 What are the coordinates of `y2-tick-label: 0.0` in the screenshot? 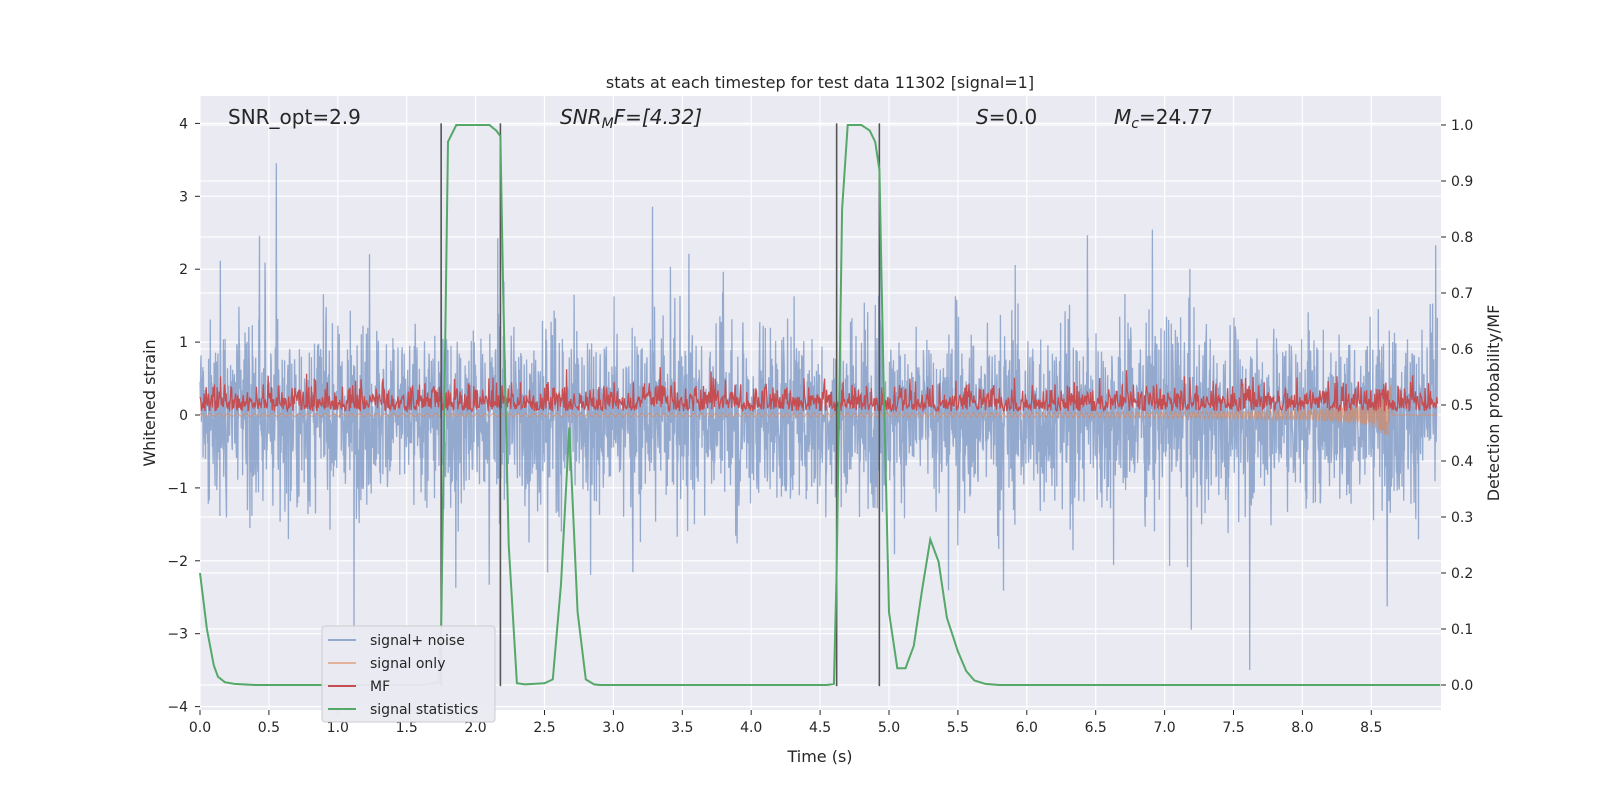 It's located at (1462, 686).